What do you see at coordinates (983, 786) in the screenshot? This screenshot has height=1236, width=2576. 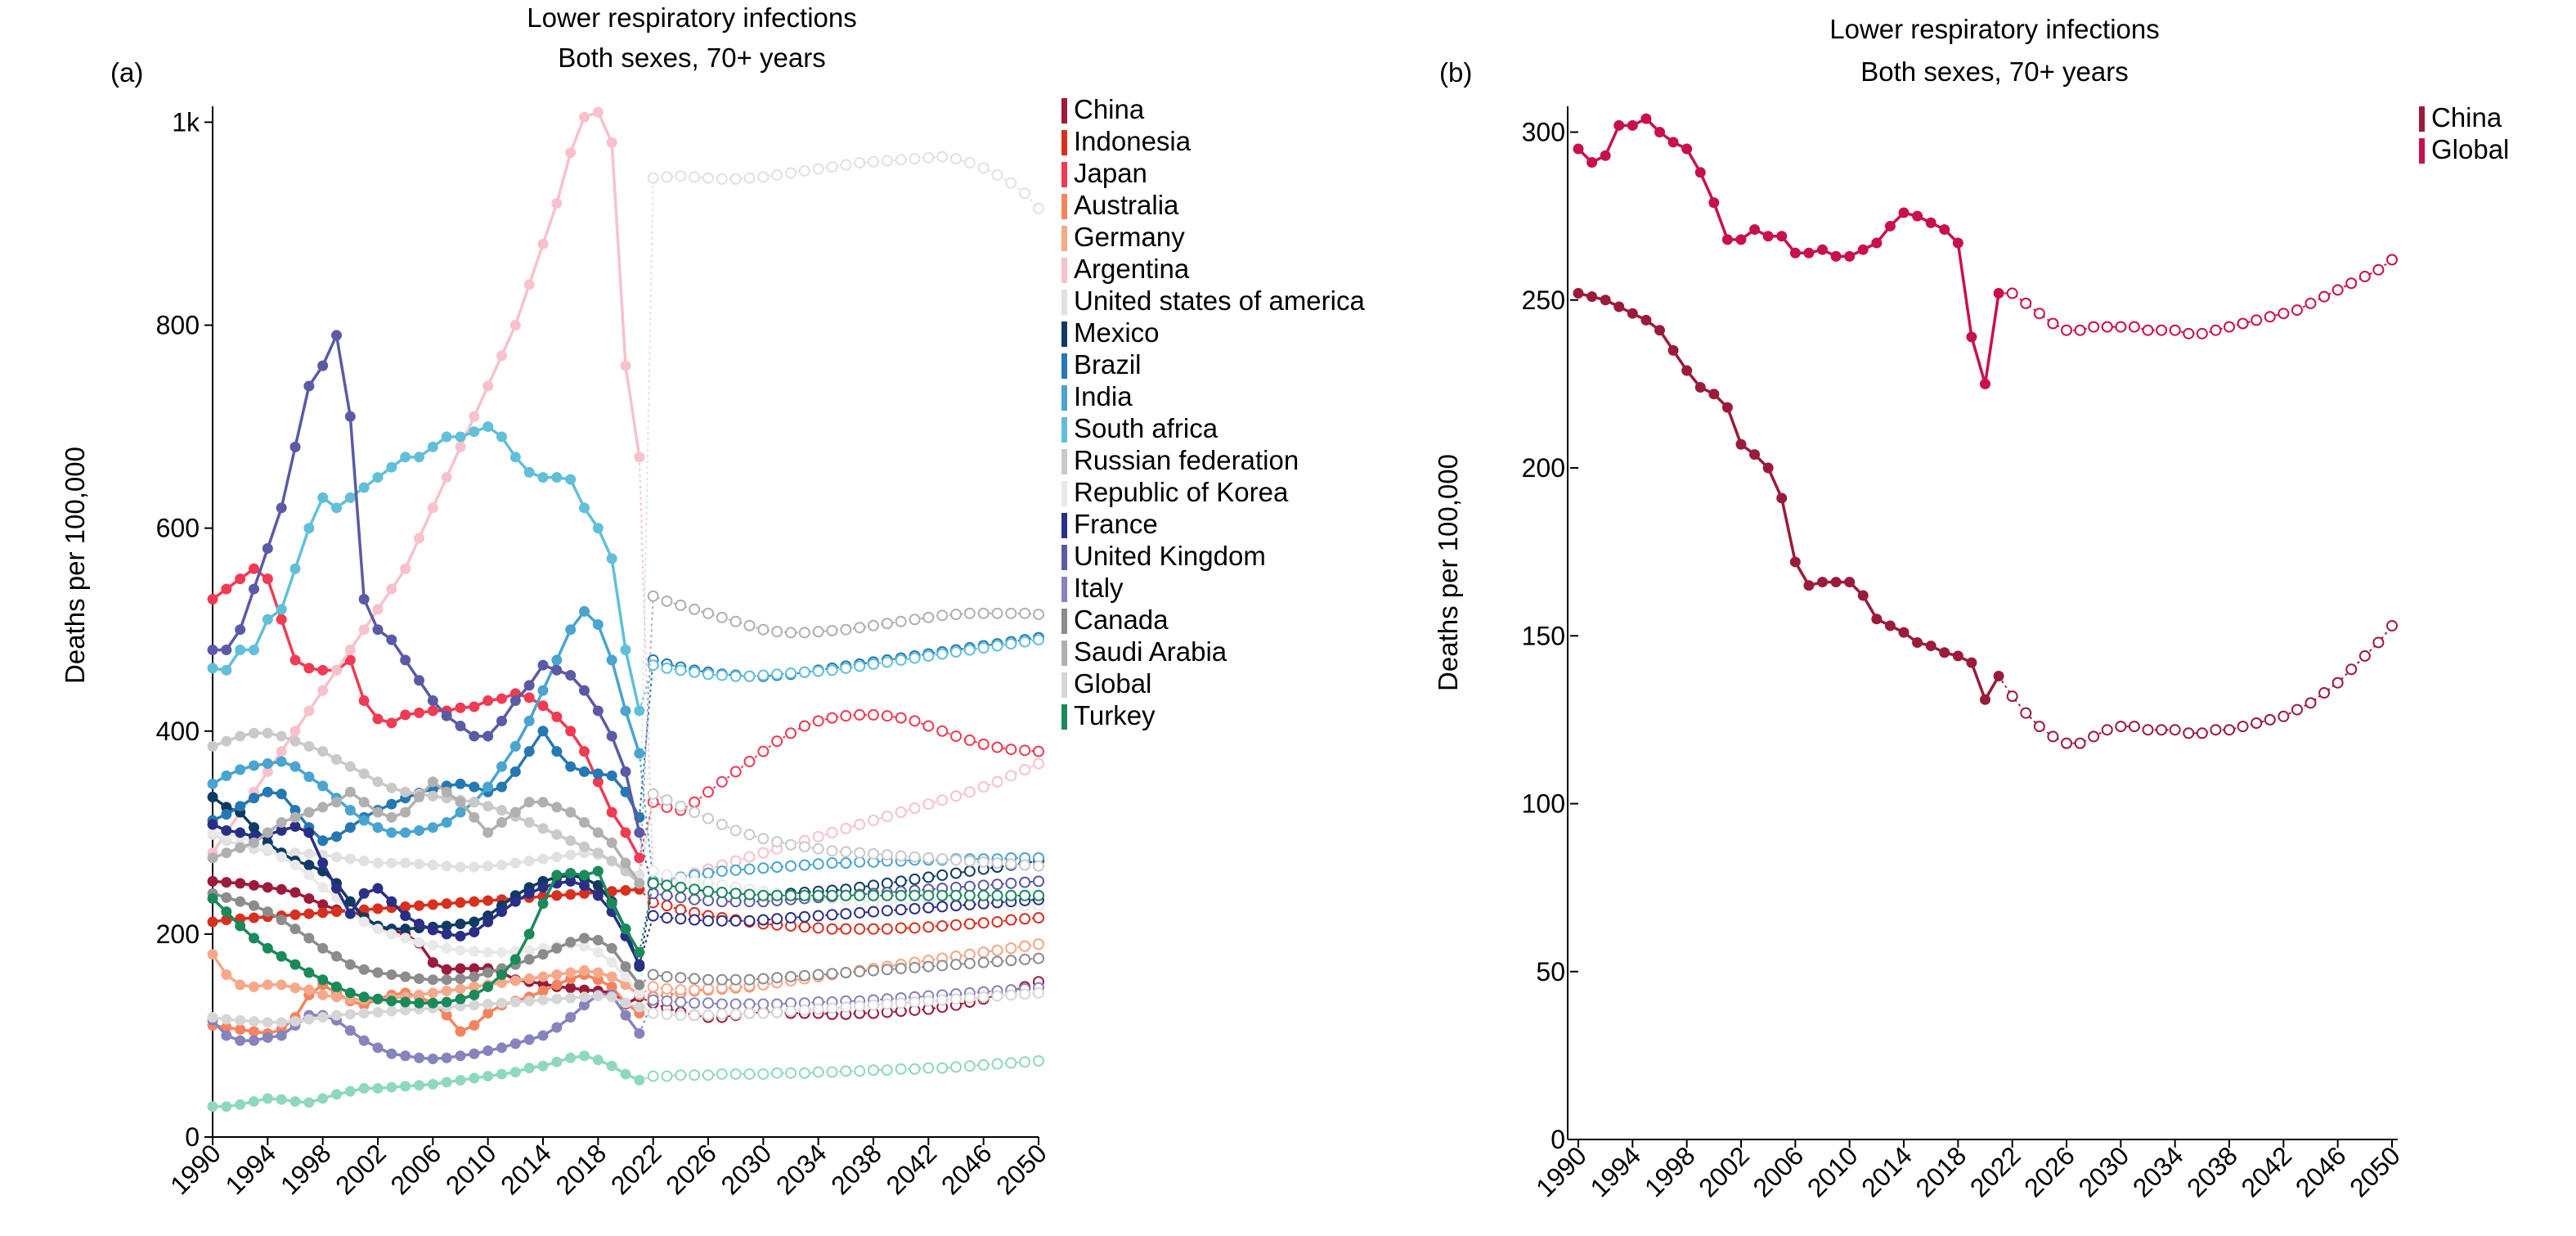 I see `series-argentina-forecast-point` at bounding box center [983, 786].